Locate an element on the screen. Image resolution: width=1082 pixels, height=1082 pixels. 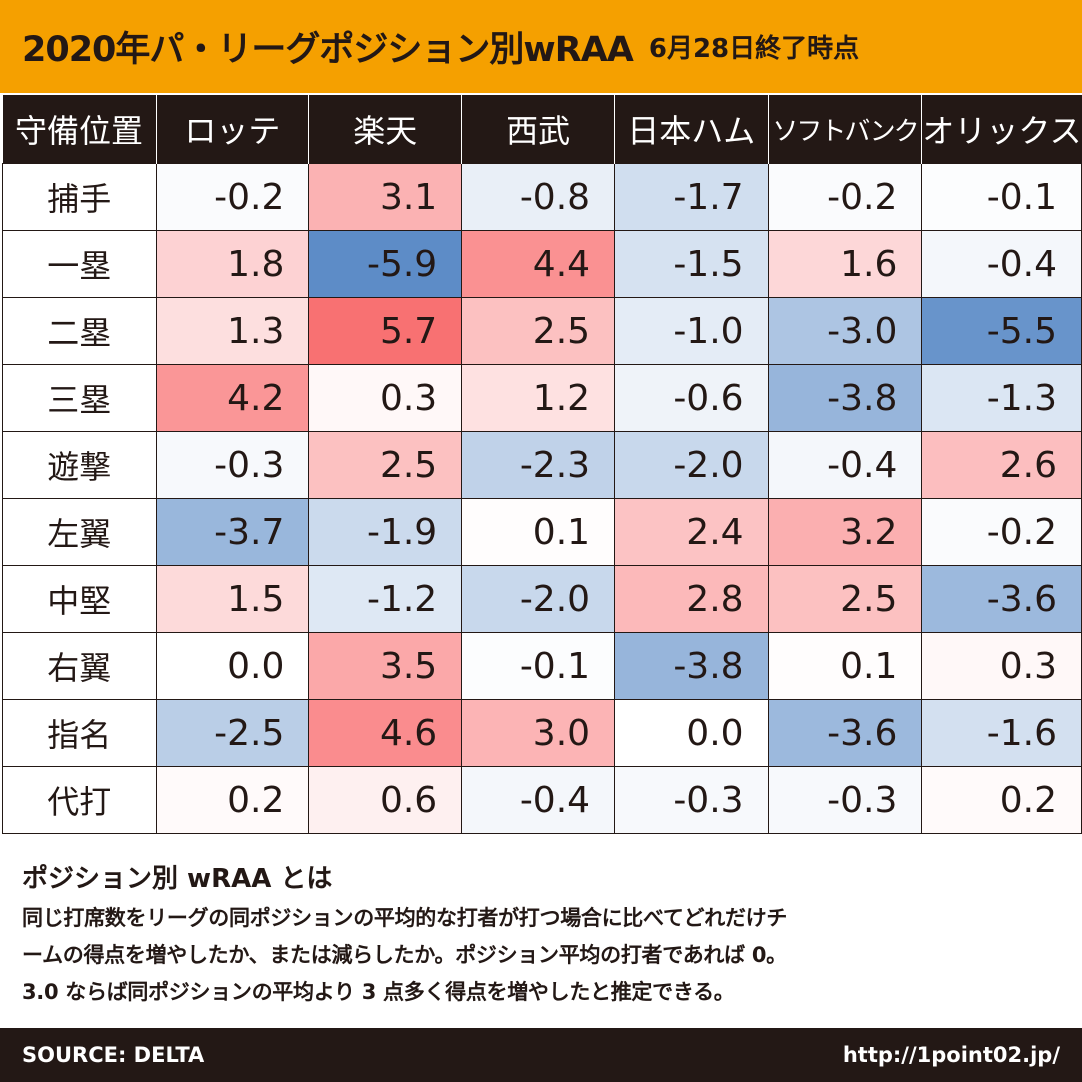
wraa-cell: 1.3 is located at coordinates (232, 331).